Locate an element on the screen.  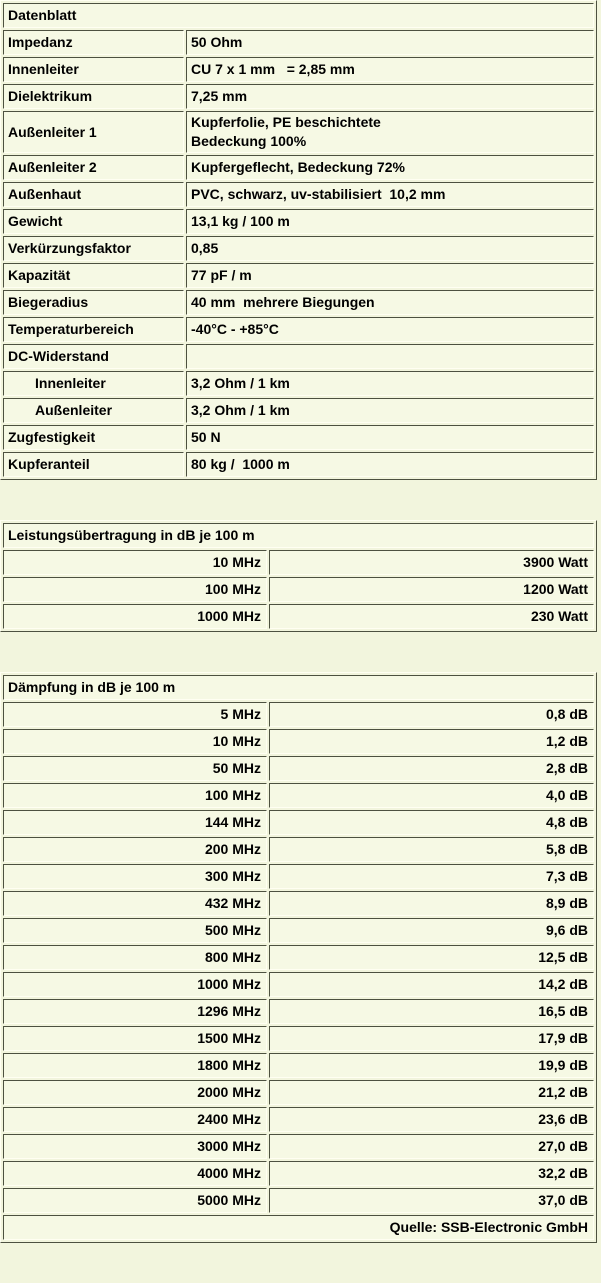
daempfung-header-row: Dämpfung in dB je 100 m is located at coordinates (298, 687).